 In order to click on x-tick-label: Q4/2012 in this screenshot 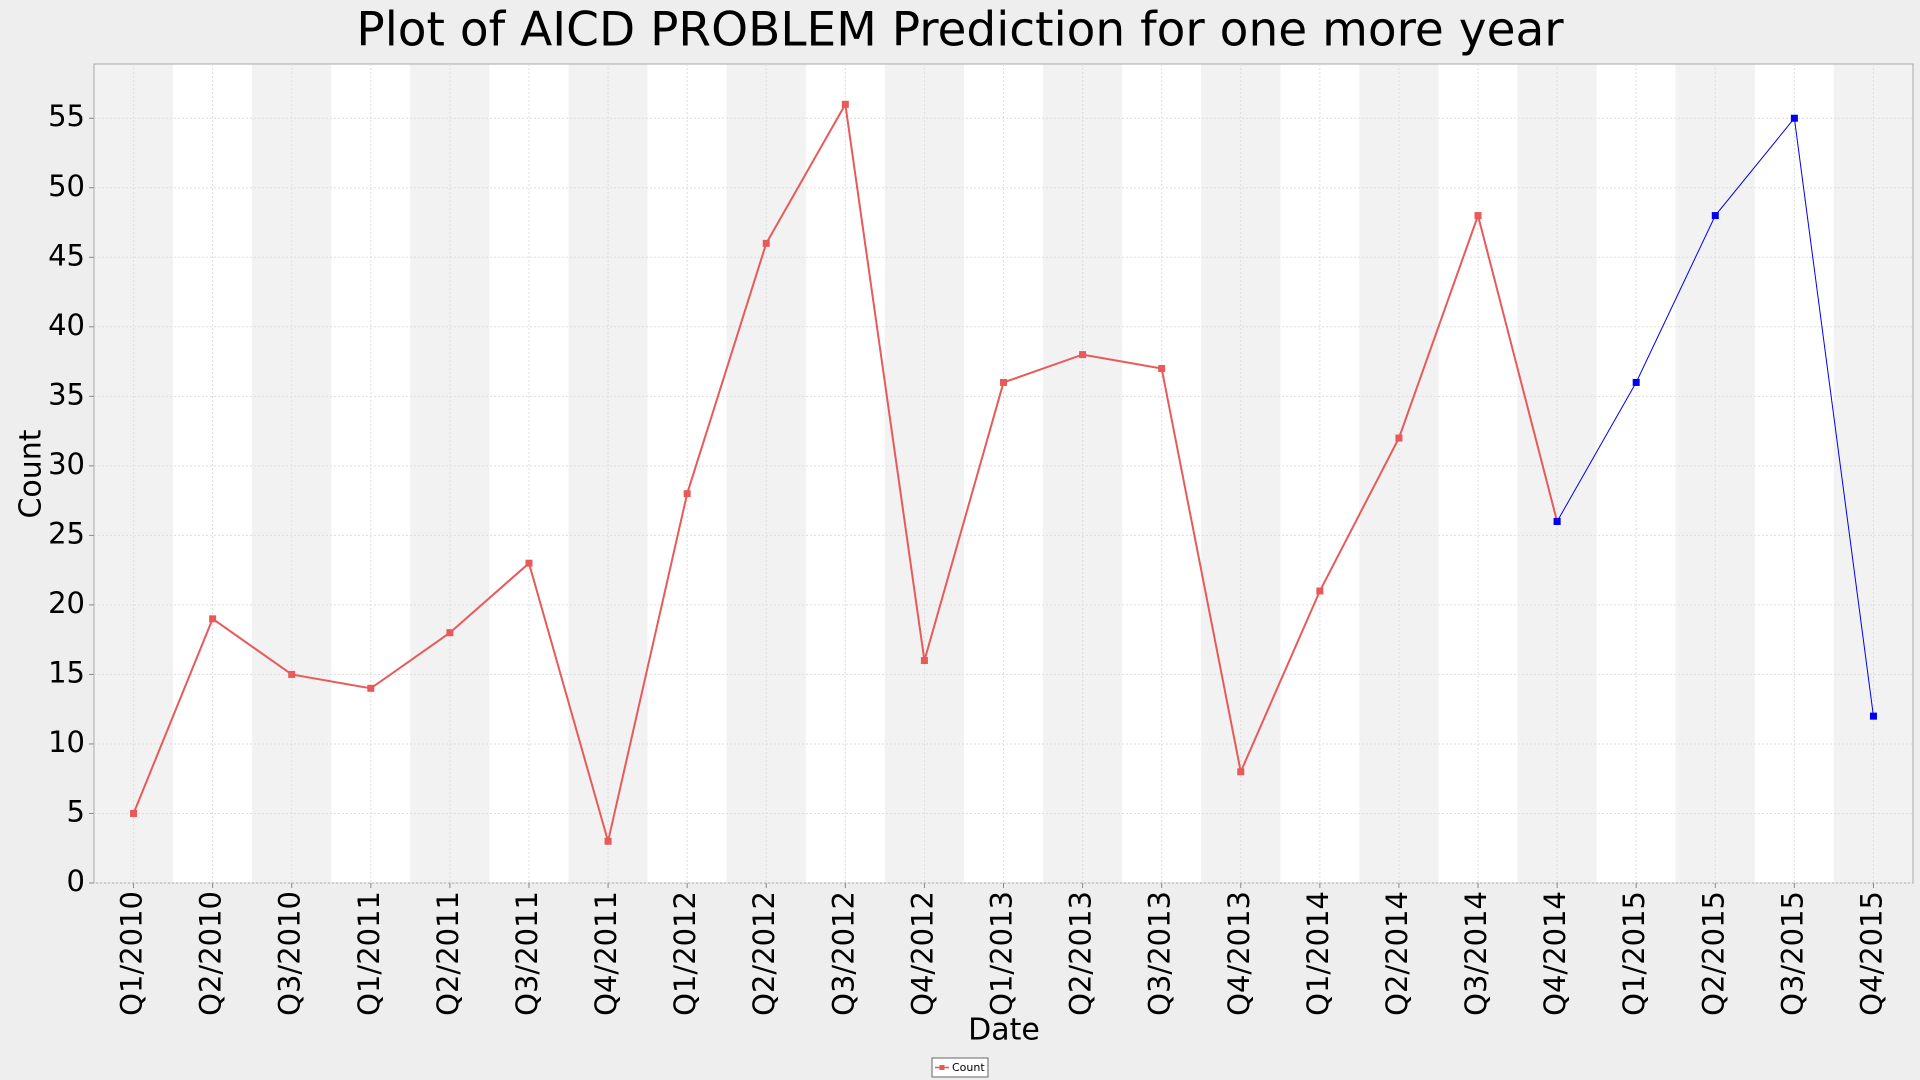, I will do `click(922, 953)`.